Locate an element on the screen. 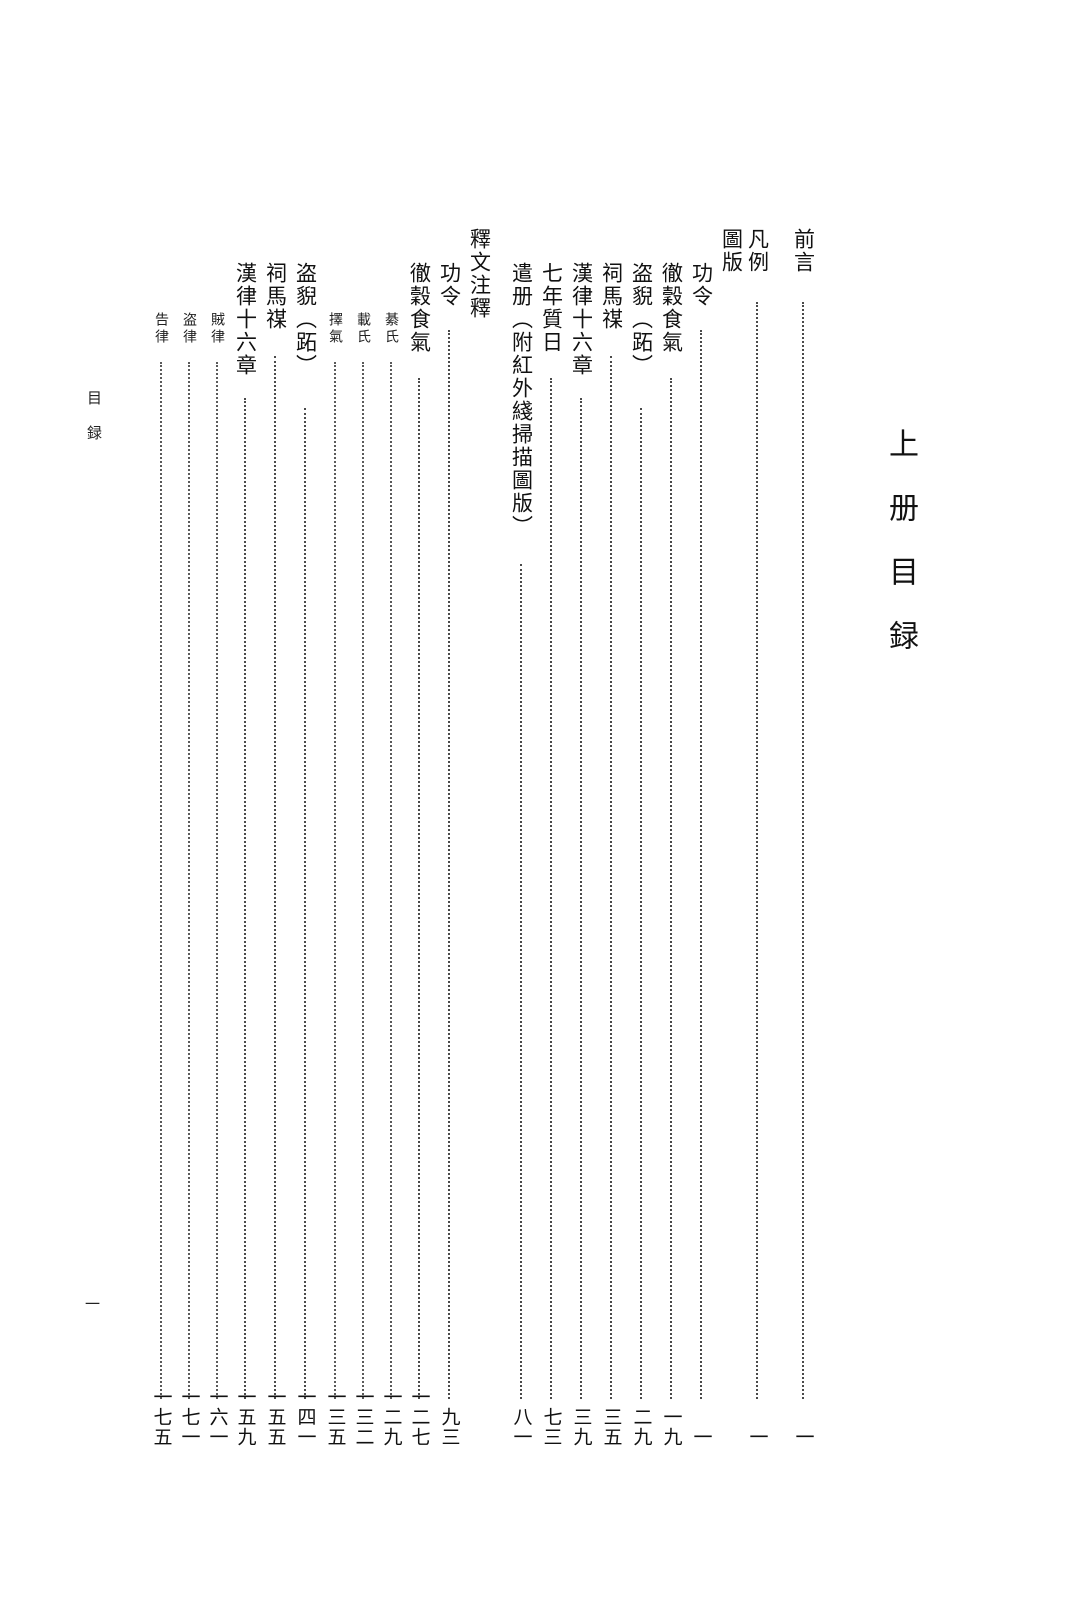  toc-entry-label: 告律 is located at coordinates (161, 329).